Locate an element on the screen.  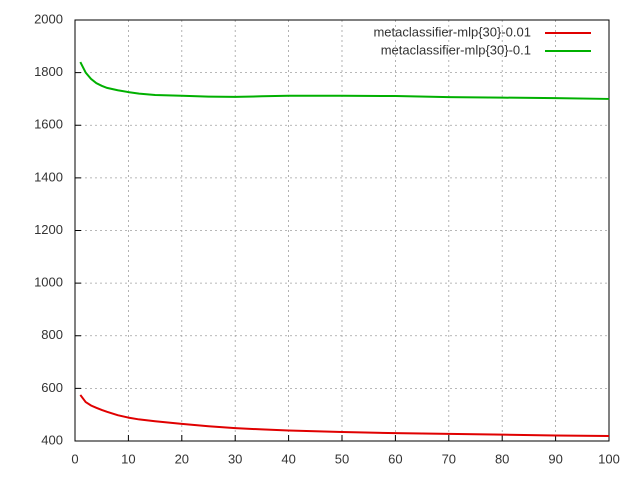
x-tick-label: 70 is located at coordinates (449, 458).